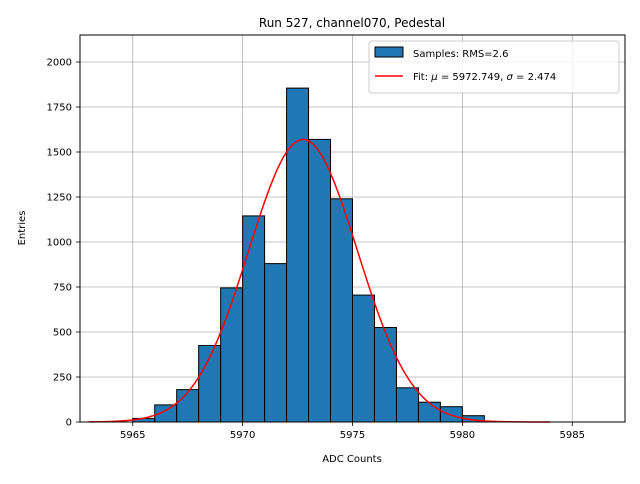  I want to click on legend-label-fit: Fit: μ = 5972.749, σ = 2.474, so click(484, 77).